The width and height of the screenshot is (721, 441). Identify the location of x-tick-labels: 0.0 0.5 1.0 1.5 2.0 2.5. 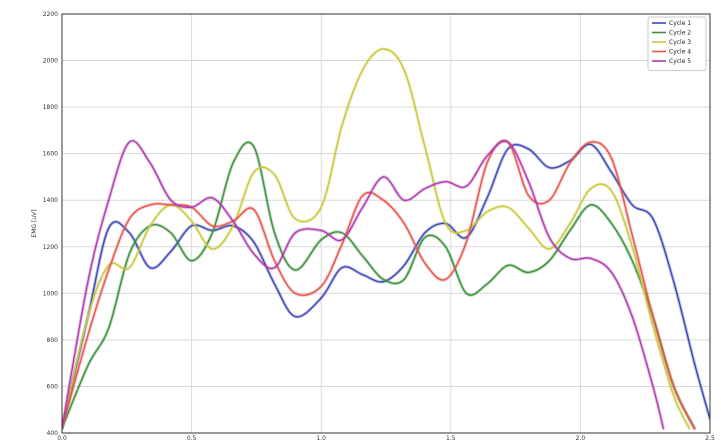
(386, 438).